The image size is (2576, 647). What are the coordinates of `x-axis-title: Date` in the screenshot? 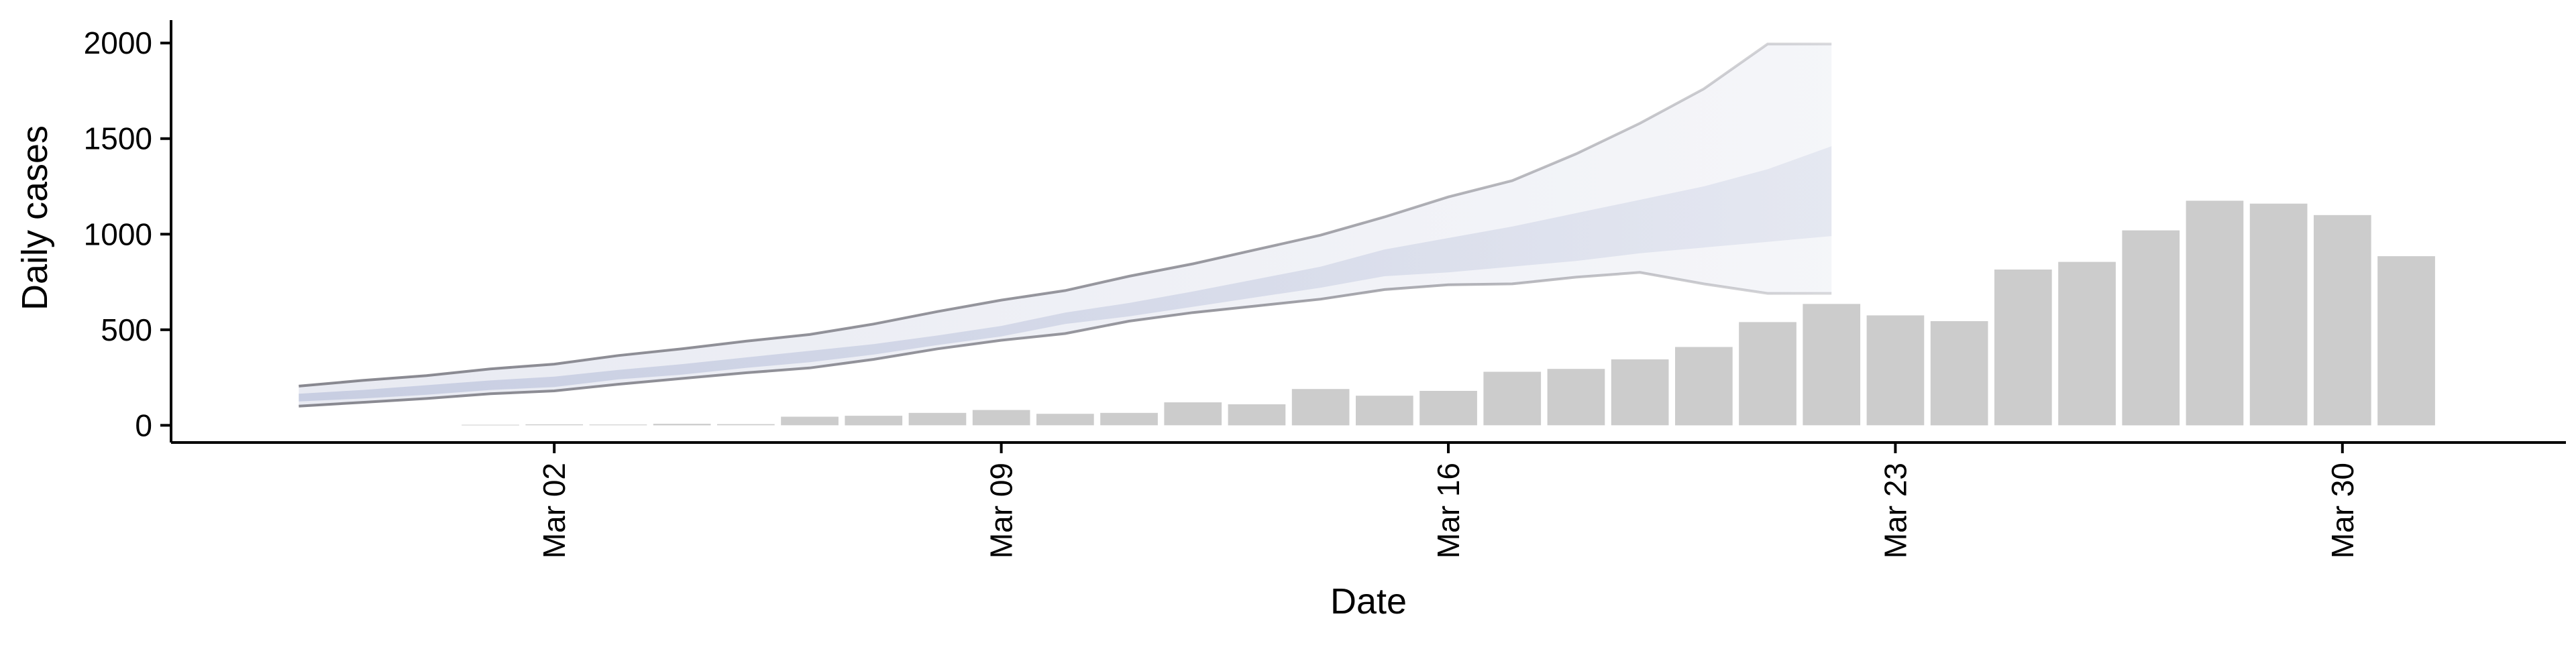 It's located at (1368, 602).